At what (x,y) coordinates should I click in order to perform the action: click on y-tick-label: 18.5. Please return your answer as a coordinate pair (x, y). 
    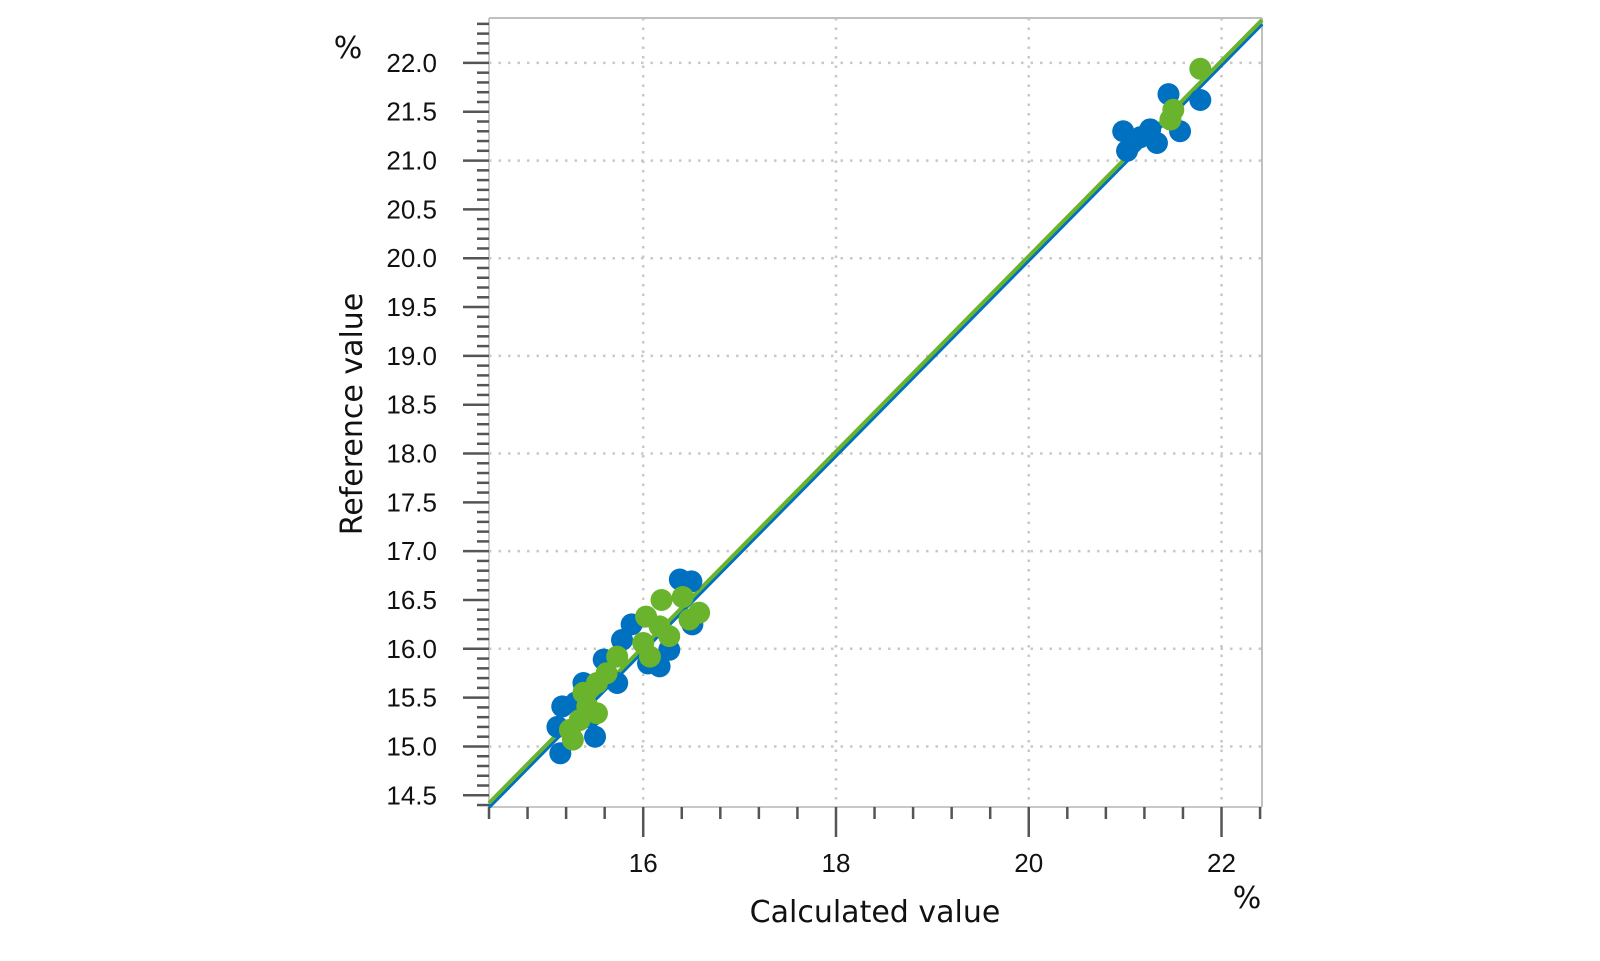
    Looking at the image, I should click on (411, 405).